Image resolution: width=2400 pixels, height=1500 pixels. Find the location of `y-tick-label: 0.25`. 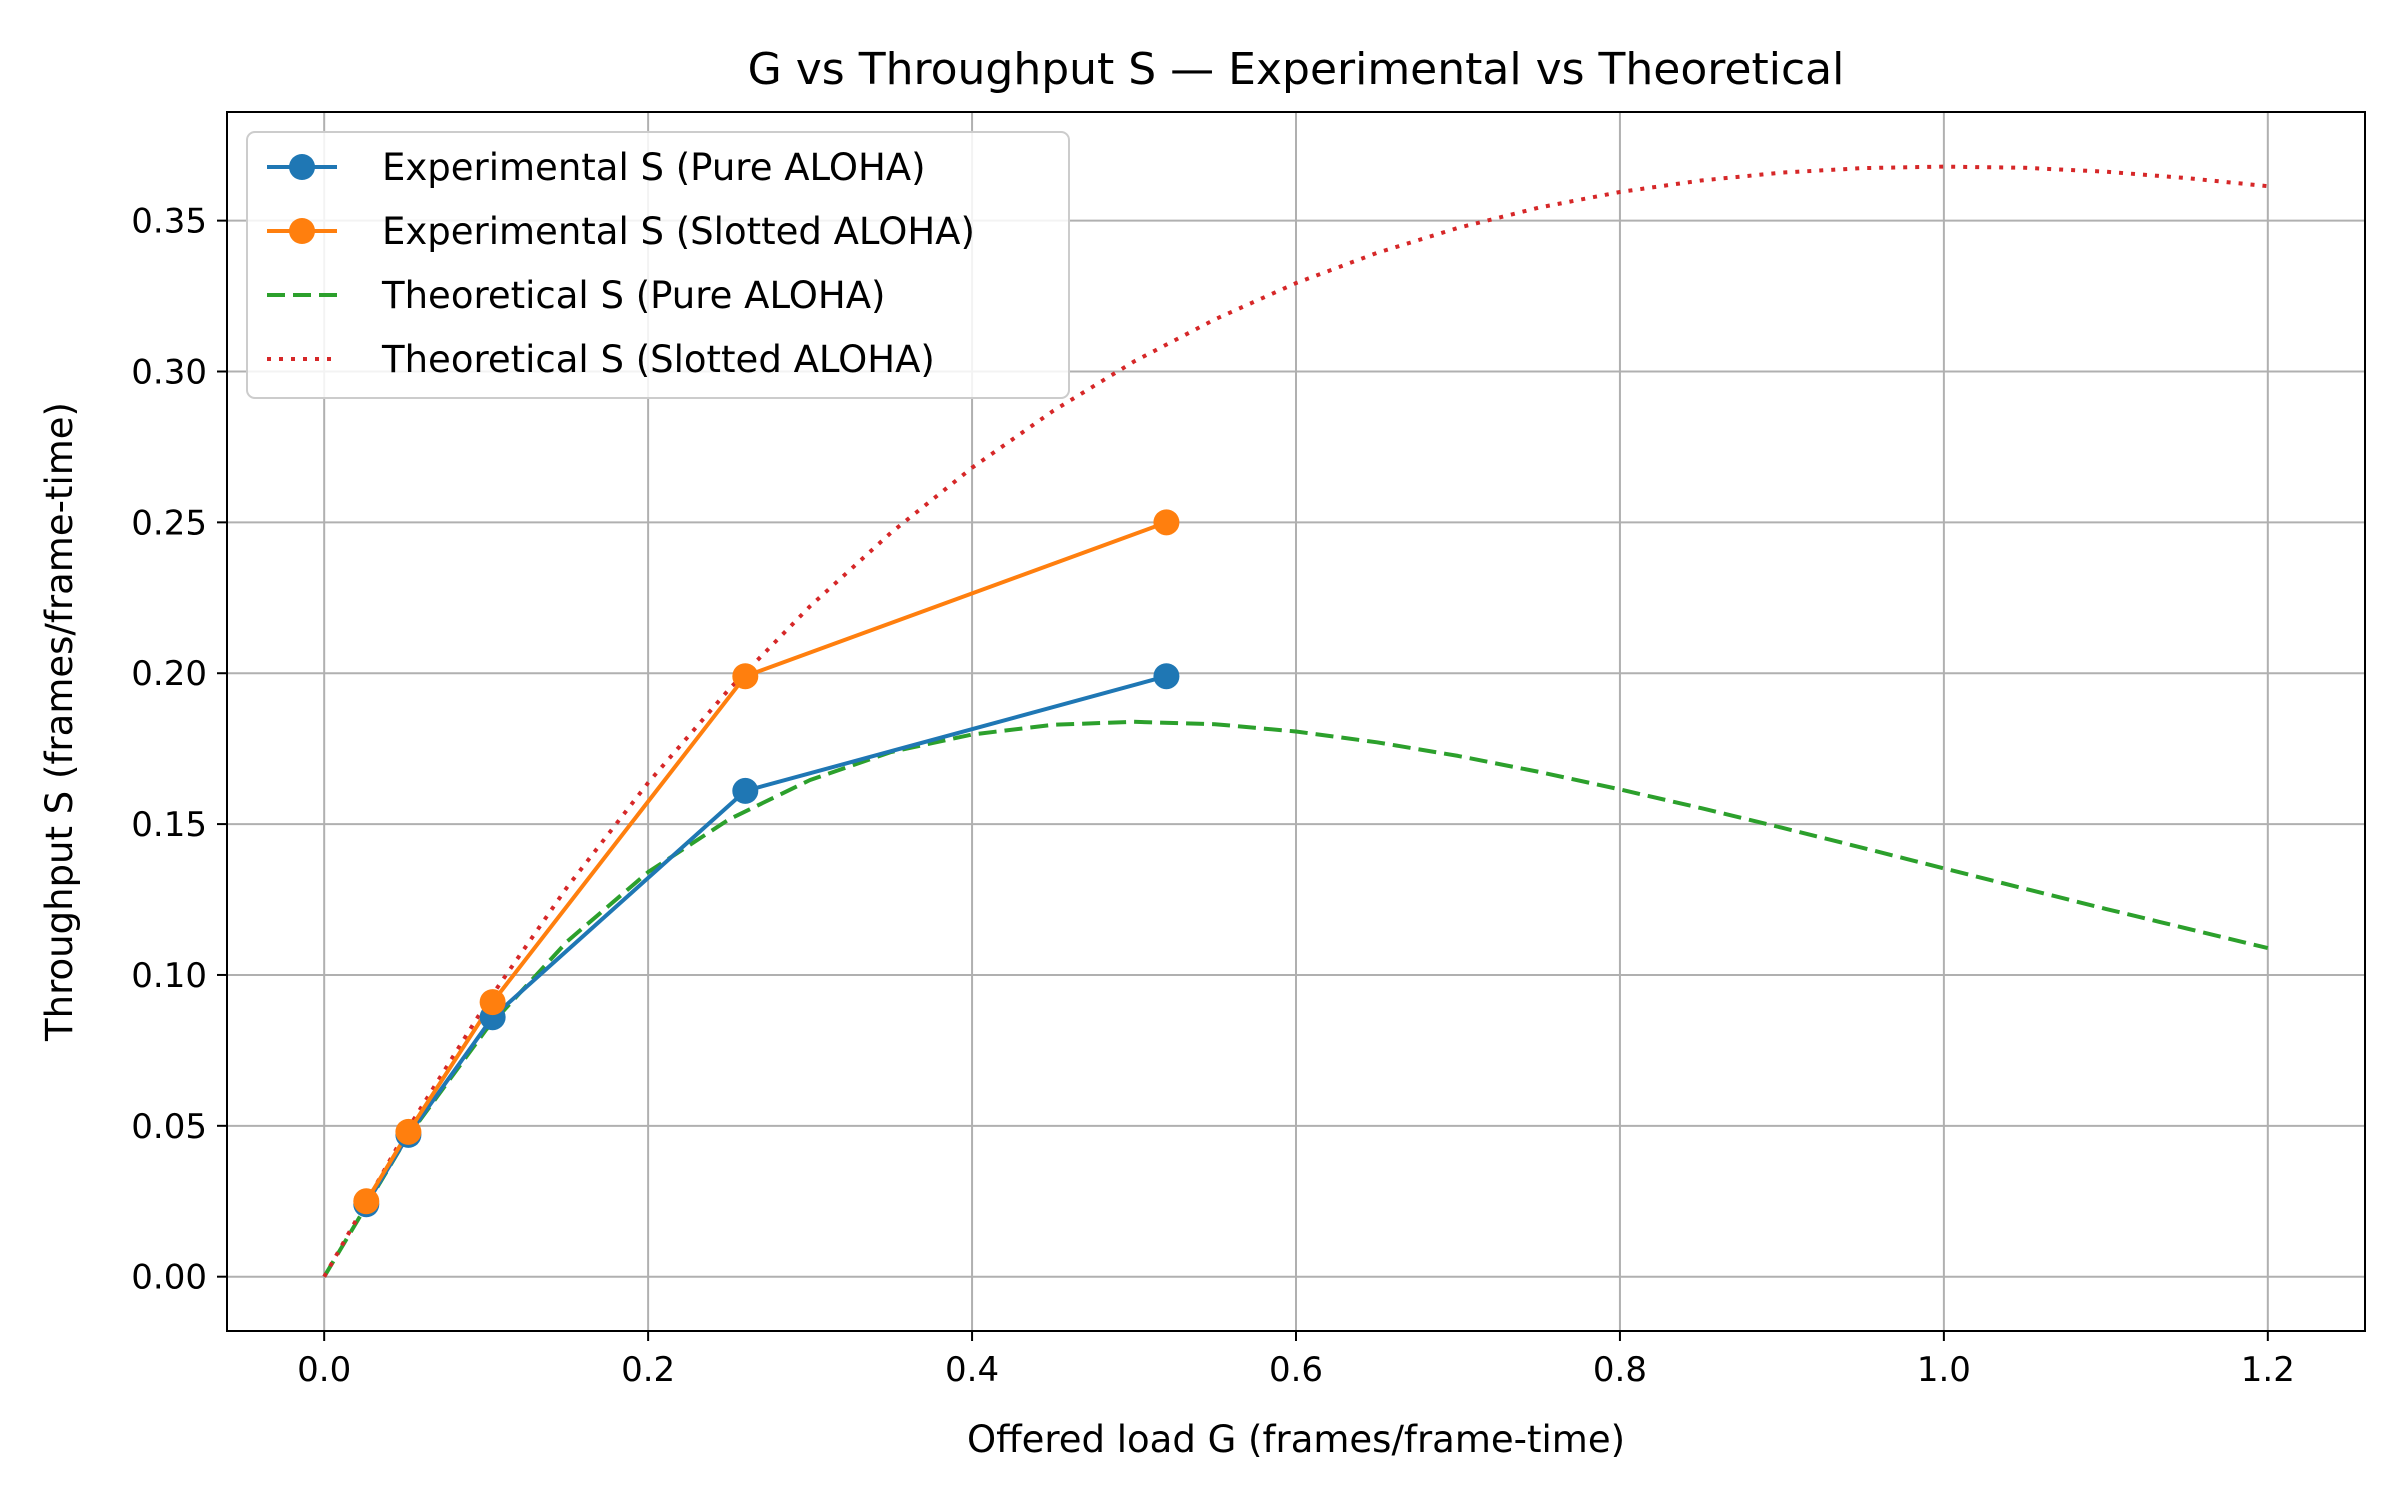

y-tick-label: 0.25 is located at coordinates (169, 523).